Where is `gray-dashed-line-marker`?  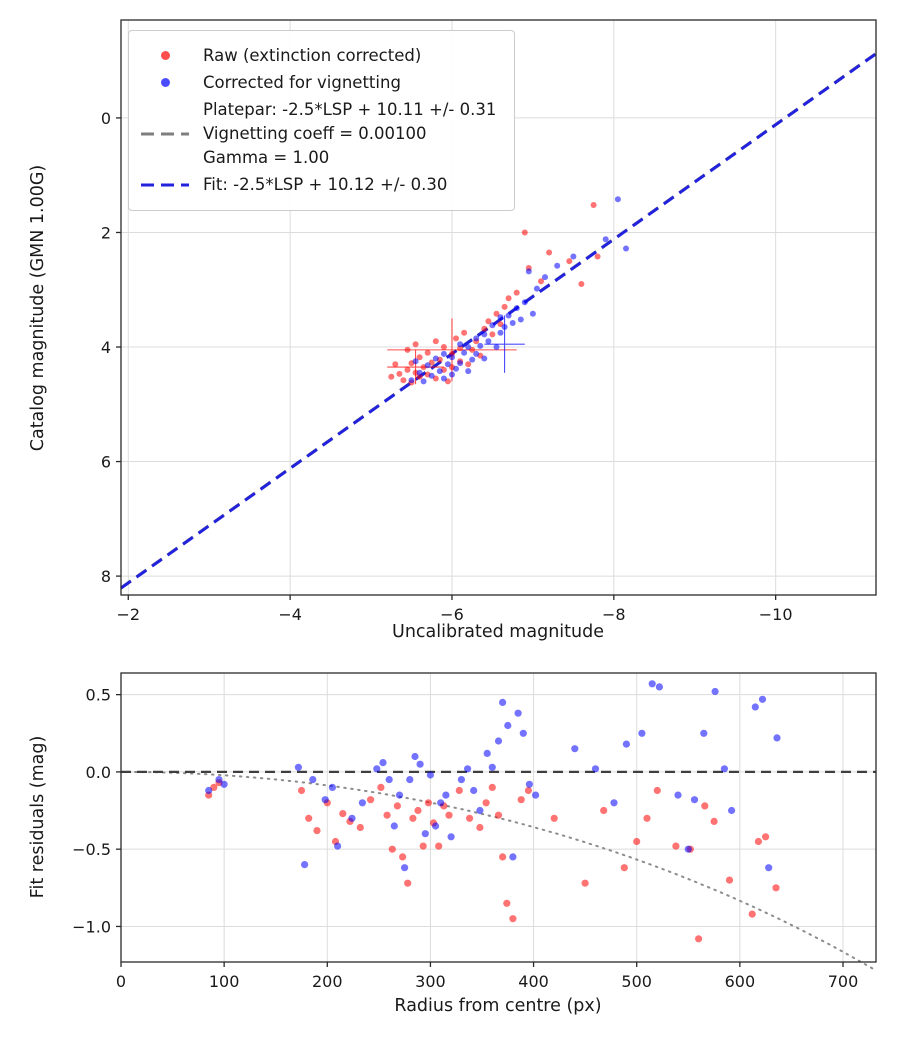
gray-dashed-line-marker is located at coordinates (165, 134).